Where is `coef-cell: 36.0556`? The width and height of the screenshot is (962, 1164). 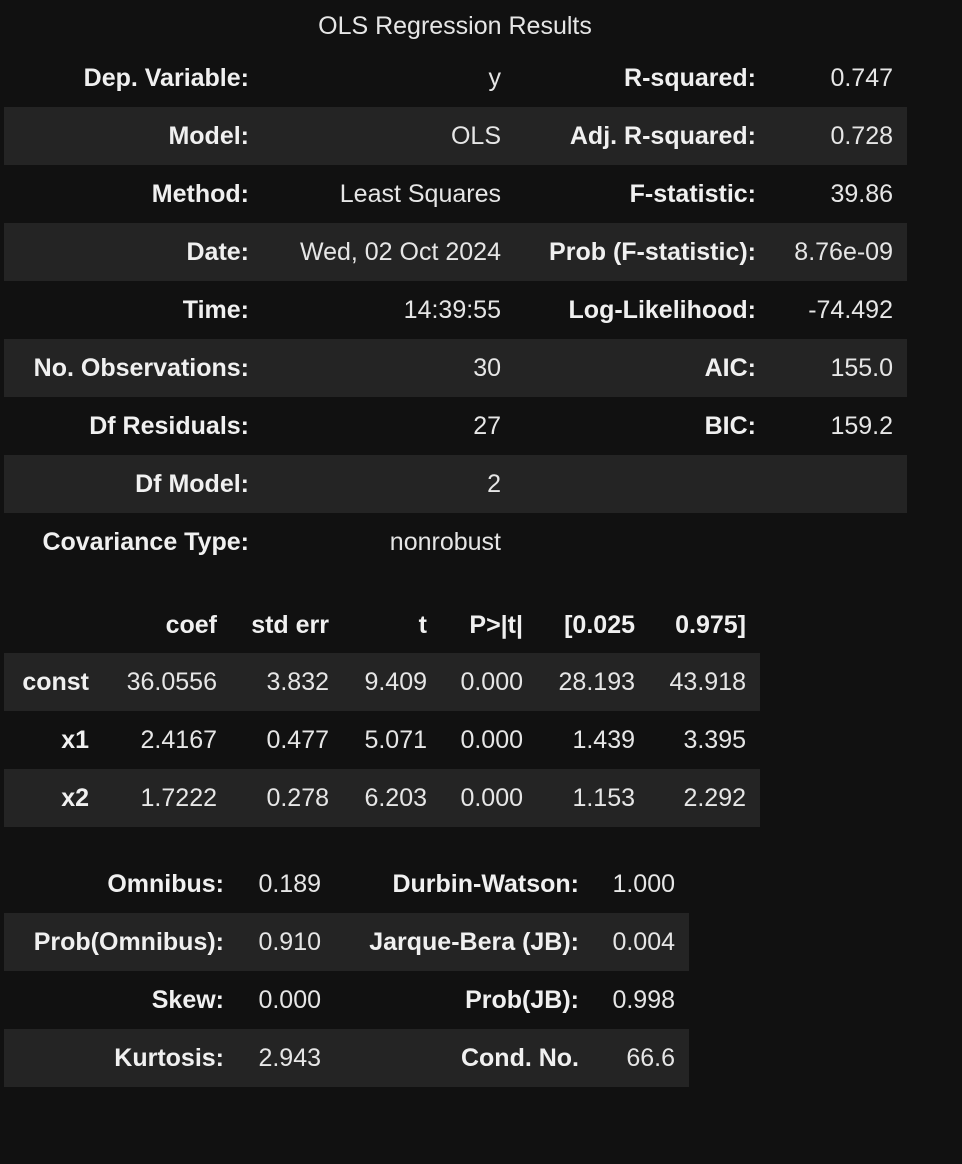 coef-cell: 36.0556 is located at coordinates (171, 681).